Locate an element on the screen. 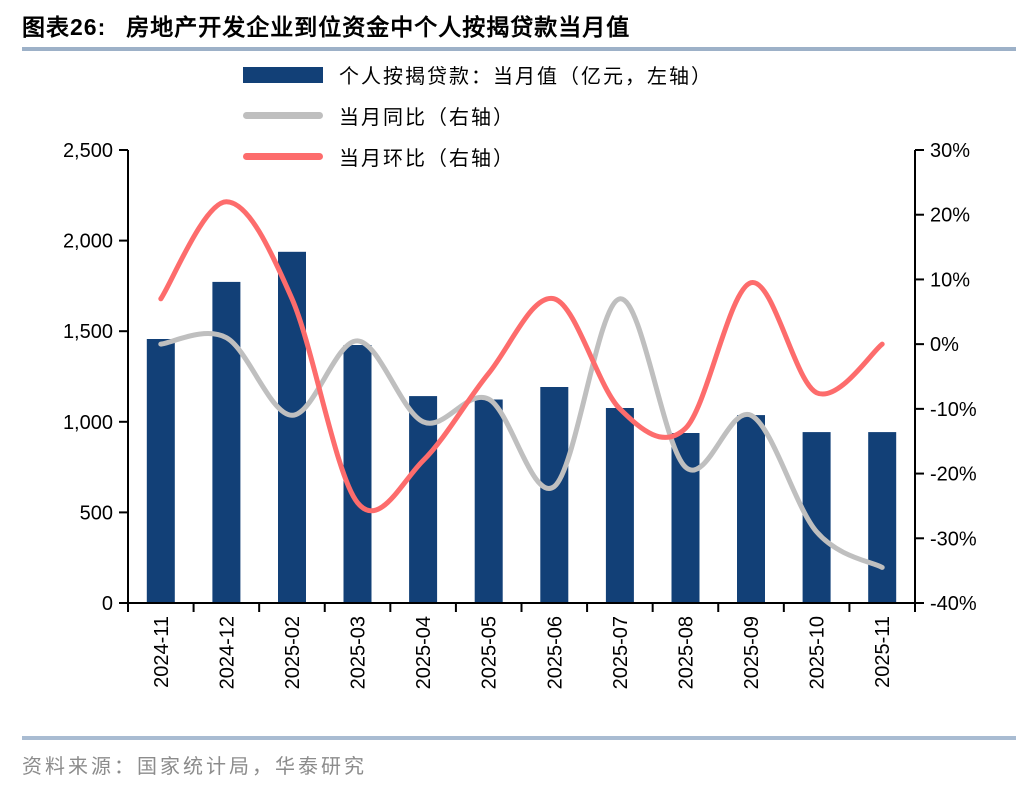 This screenshot has width=1036, height=792. legend-label-bar: 个人按揭贷款：当月值（亿元，左轴） is located at coordinates (526, 77).